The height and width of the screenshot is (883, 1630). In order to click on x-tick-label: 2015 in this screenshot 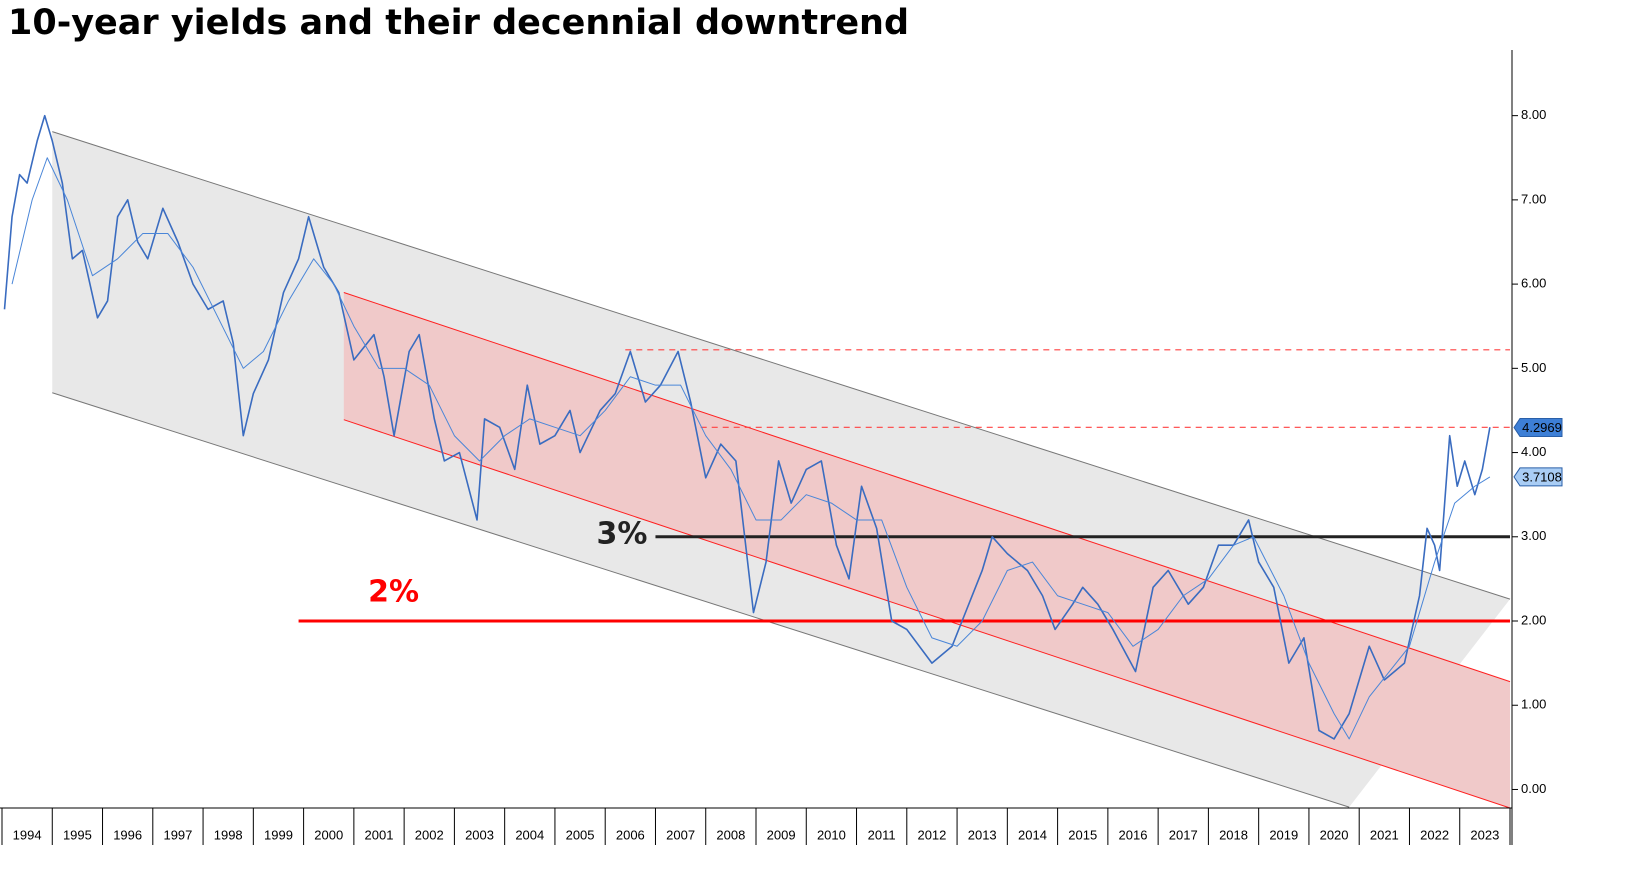, I will do `click(1082, 834)`.